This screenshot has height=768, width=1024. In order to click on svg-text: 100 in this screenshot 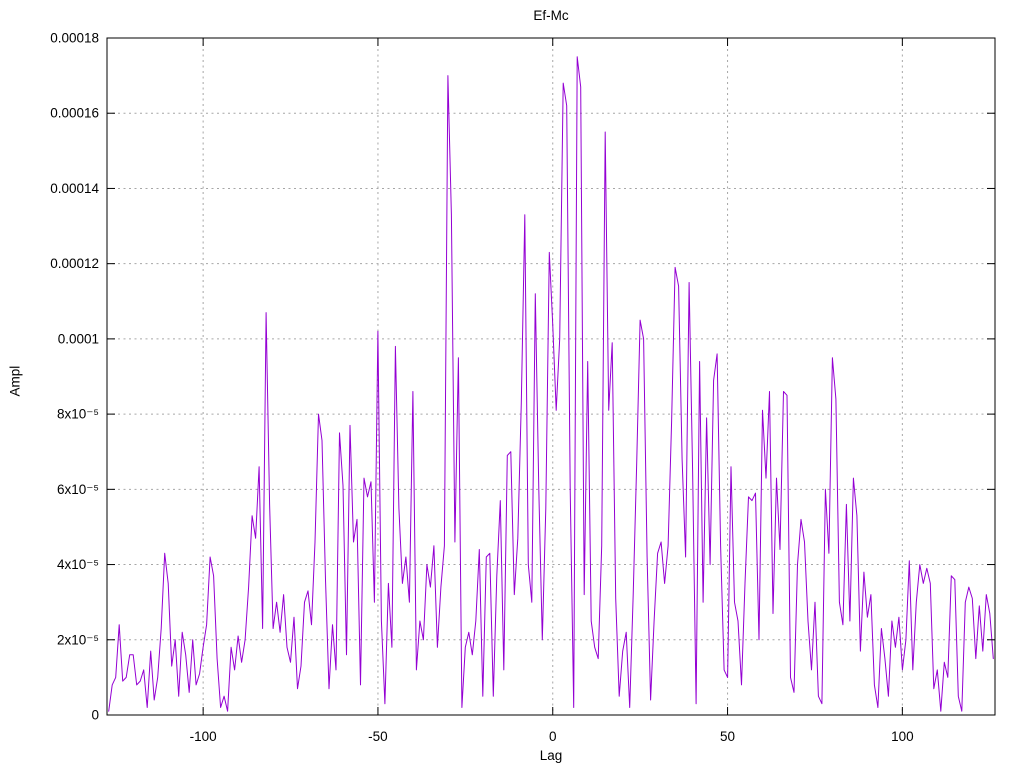, I will do `click(902, 736)`.